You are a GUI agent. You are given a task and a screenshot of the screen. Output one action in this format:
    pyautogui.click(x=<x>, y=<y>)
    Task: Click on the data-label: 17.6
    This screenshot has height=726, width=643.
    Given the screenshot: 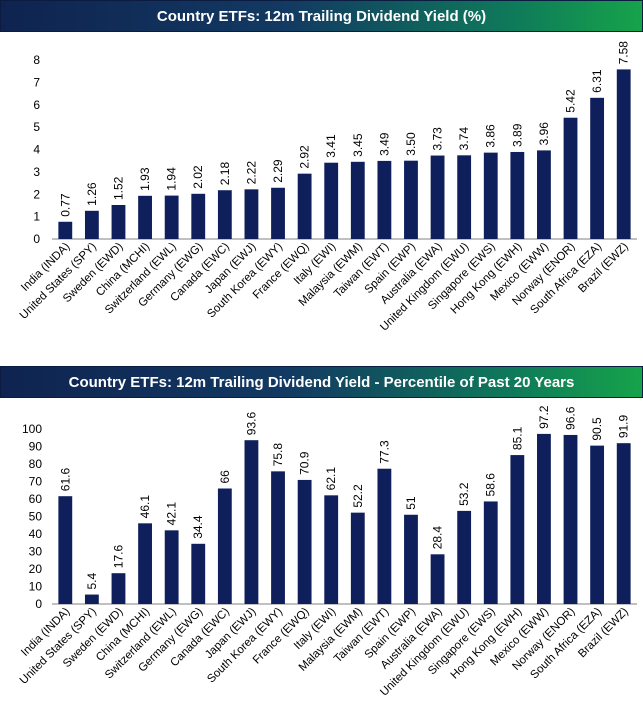 What is the action you would take?
    pyautogui.click(x=118, y=557)
    